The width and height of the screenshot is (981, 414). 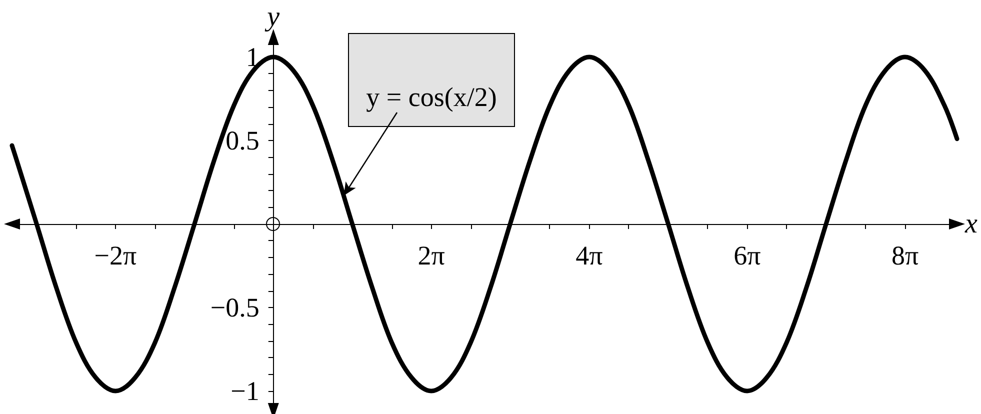 I want to click on annotation: y = cos(x/2), so click(x=431, y=97).